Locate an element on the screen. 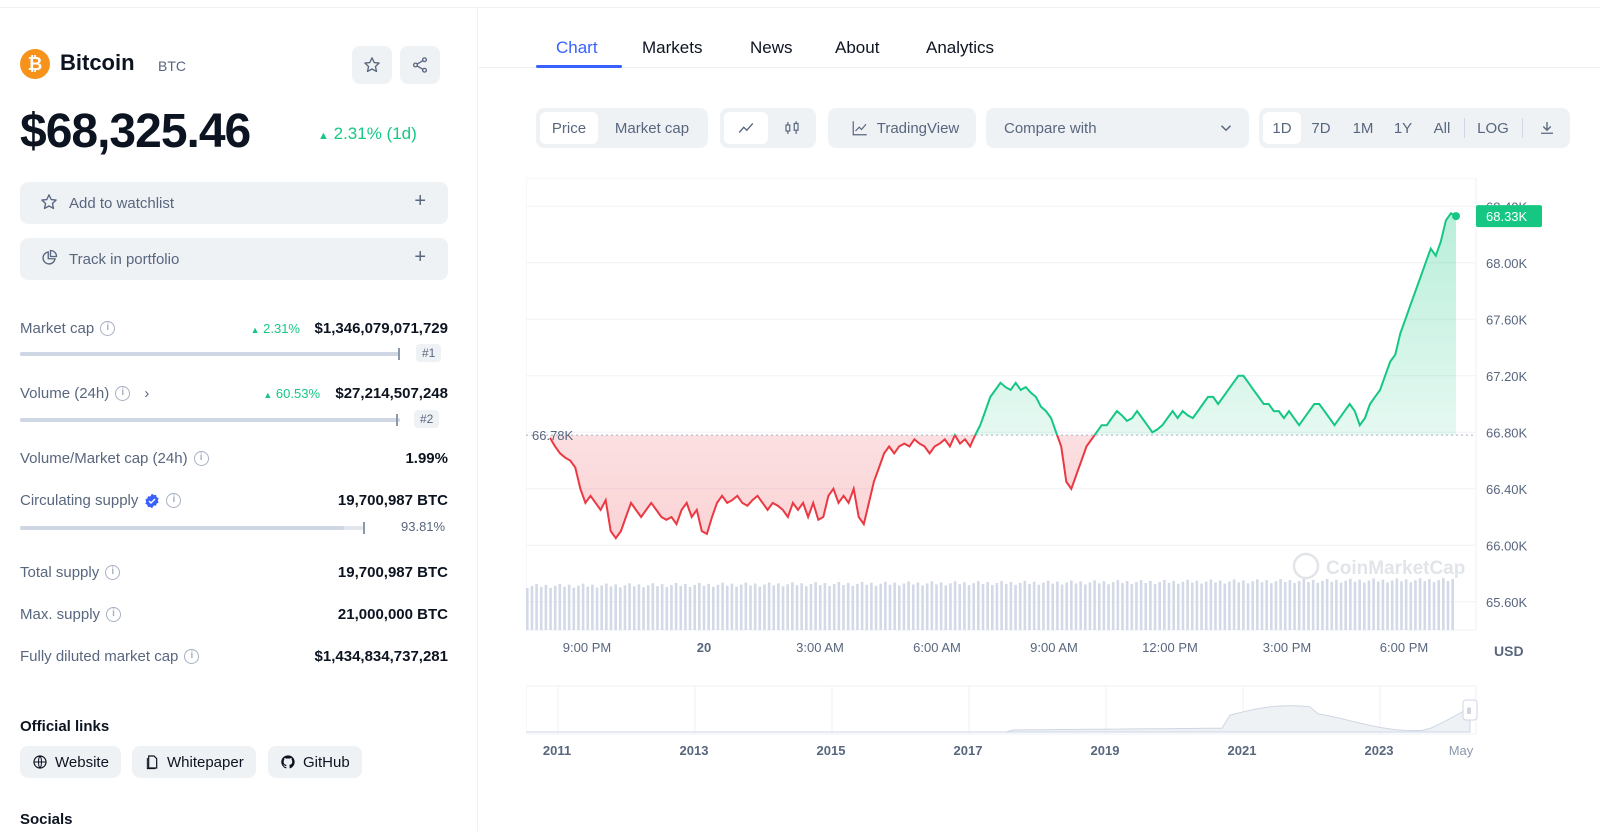 The width and height of the screenshot is (1600, 831). add-to-watchlist-button: Add to watchlist + is located at coordinates (234, 203).